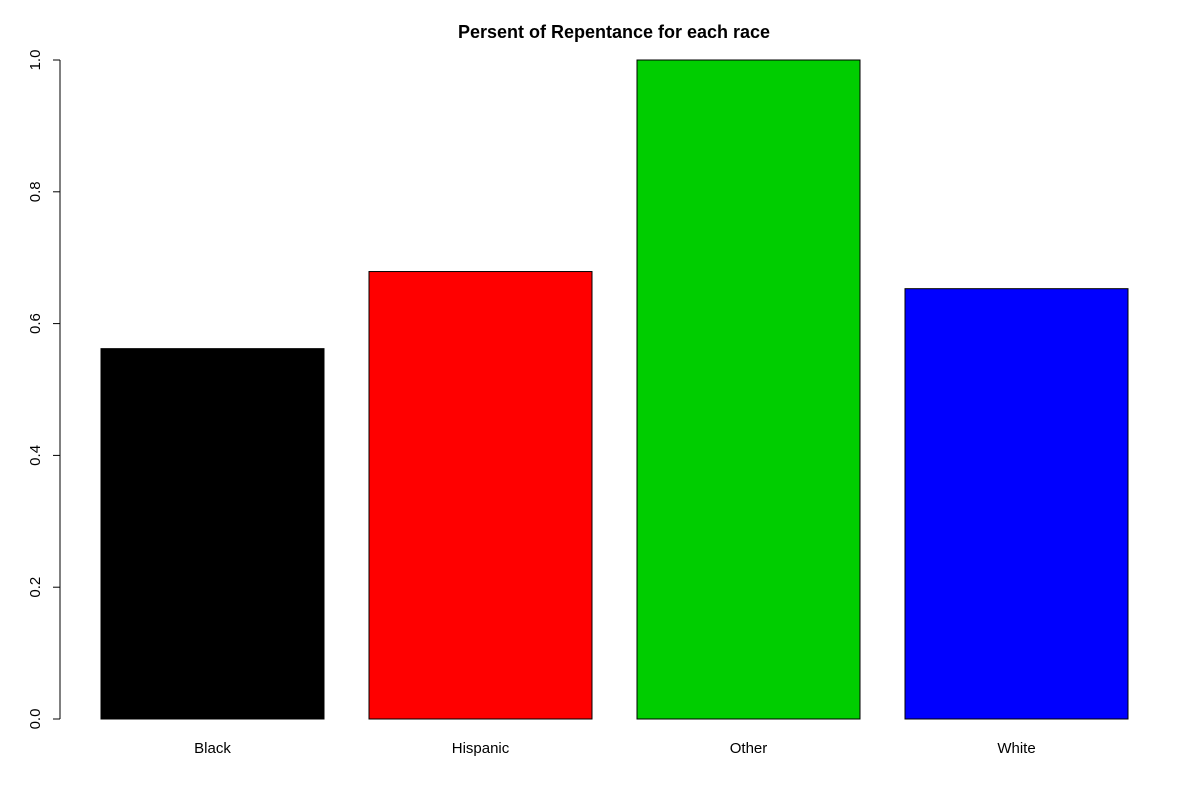 Image resolution: width=1200 pixels, height=800 pixels. I want to click on y-tick-label: 0.2, so click(35, 587).